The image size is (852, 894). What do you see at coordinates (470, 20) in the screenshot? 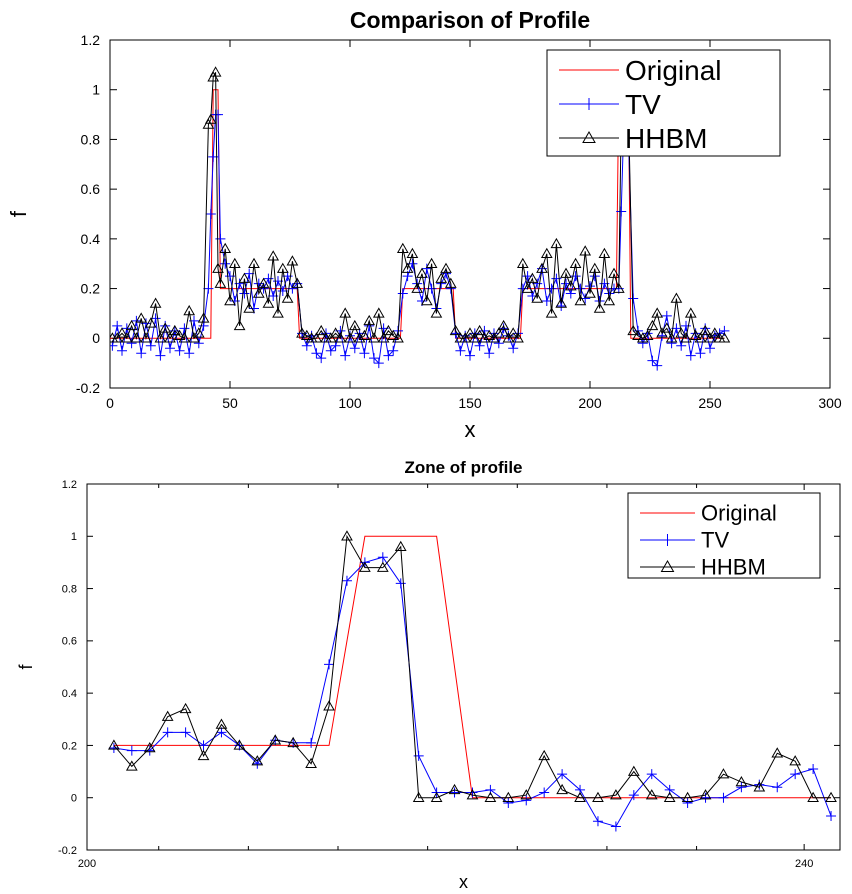
I see `chart-title: Comparison of Profile` at bounding box center [470, 20].